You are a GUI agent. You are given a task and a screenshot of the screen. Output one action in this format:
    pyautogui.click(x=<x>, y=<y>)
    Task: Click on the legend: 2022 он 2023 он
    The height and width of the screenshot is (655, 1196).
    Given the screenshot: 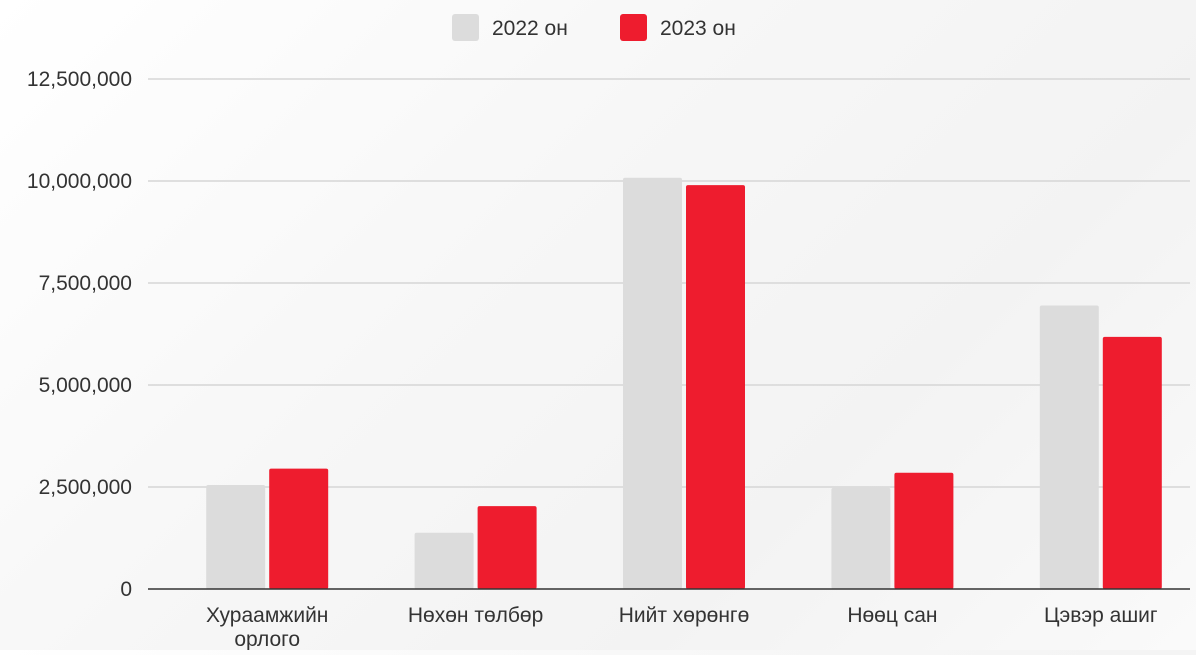 What is the action you would take?
    pyautogui.click(x=594, y=27)
    